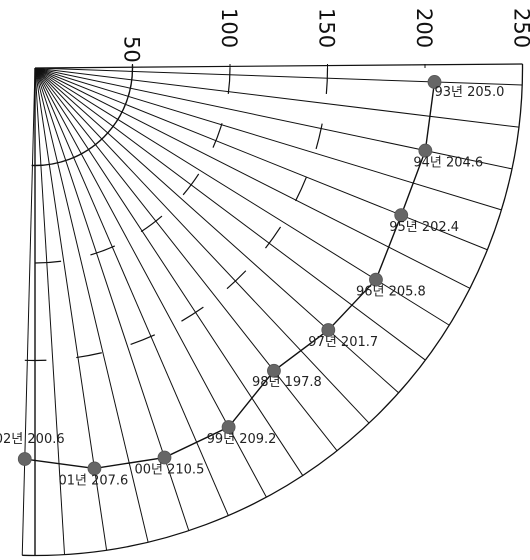 Image resolution: width=530 pixels, height=560 pixels. What do you see at coordinates (93, 480) in the screenshot?
I see `data-label-8: 01년 207.6` at bounding box center [93, 480].